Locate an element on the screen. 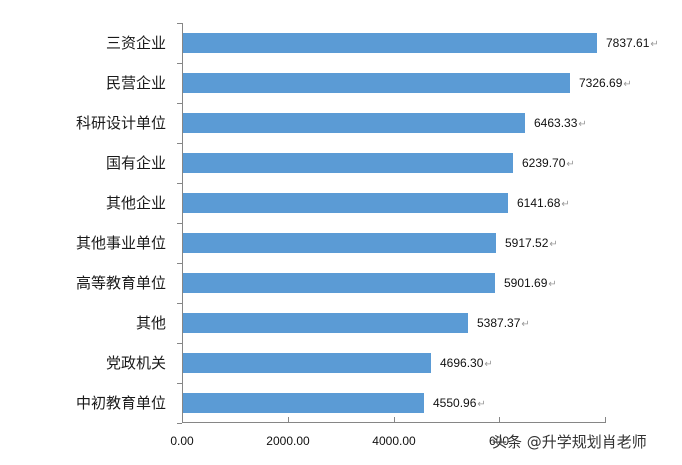  category-label: 高等教育单位 is located at coordinates (120, 283).